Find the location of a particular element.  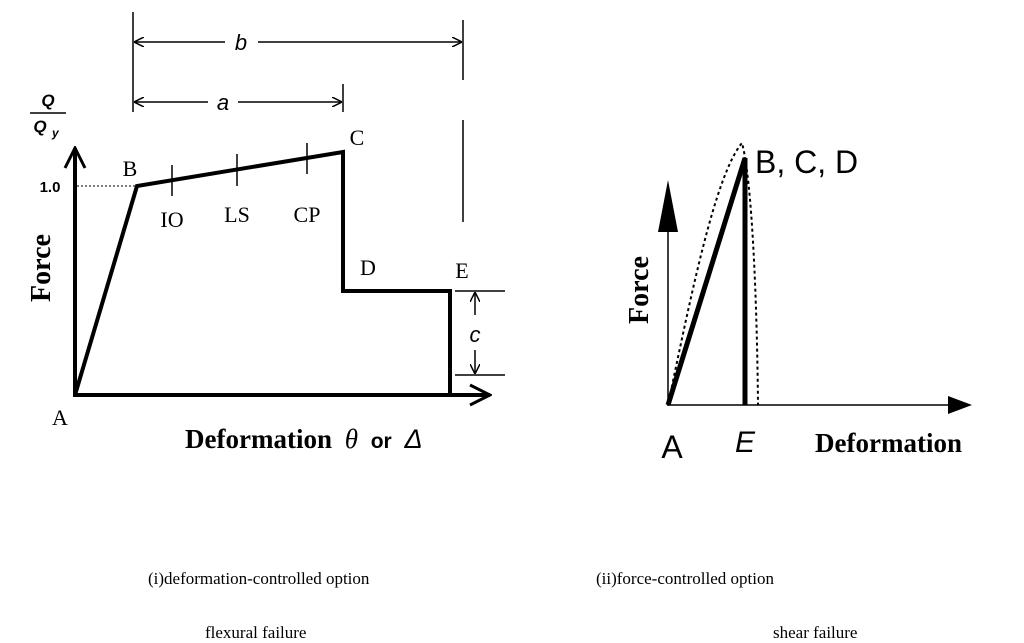

caption: (i)deformation-controlled option is located at coordinates (259, 578).